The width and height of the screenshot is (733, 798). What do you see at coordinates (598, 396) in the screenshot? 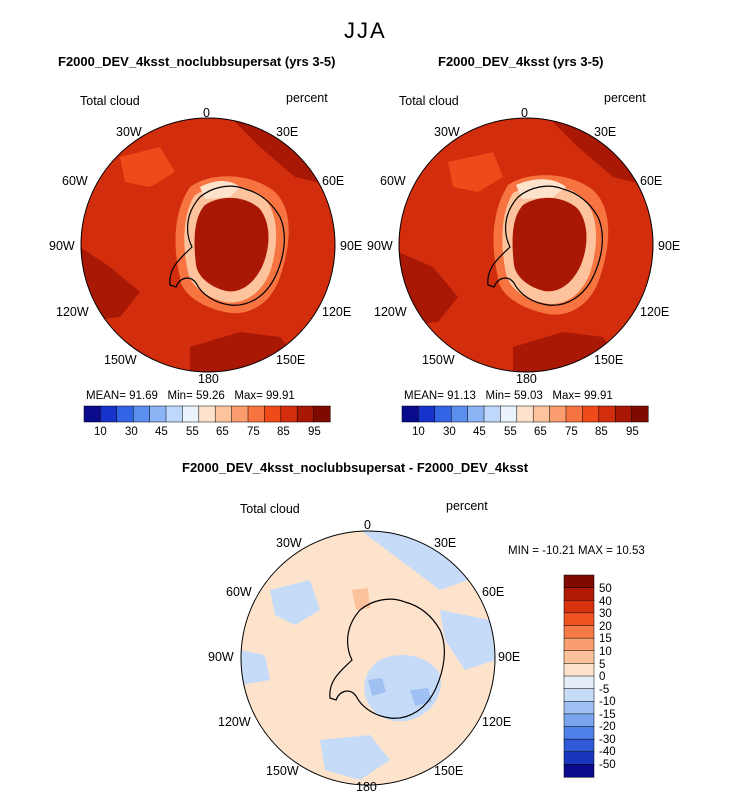
I see `panel2-max-value: 99.91` at bounding box center [598, 396].